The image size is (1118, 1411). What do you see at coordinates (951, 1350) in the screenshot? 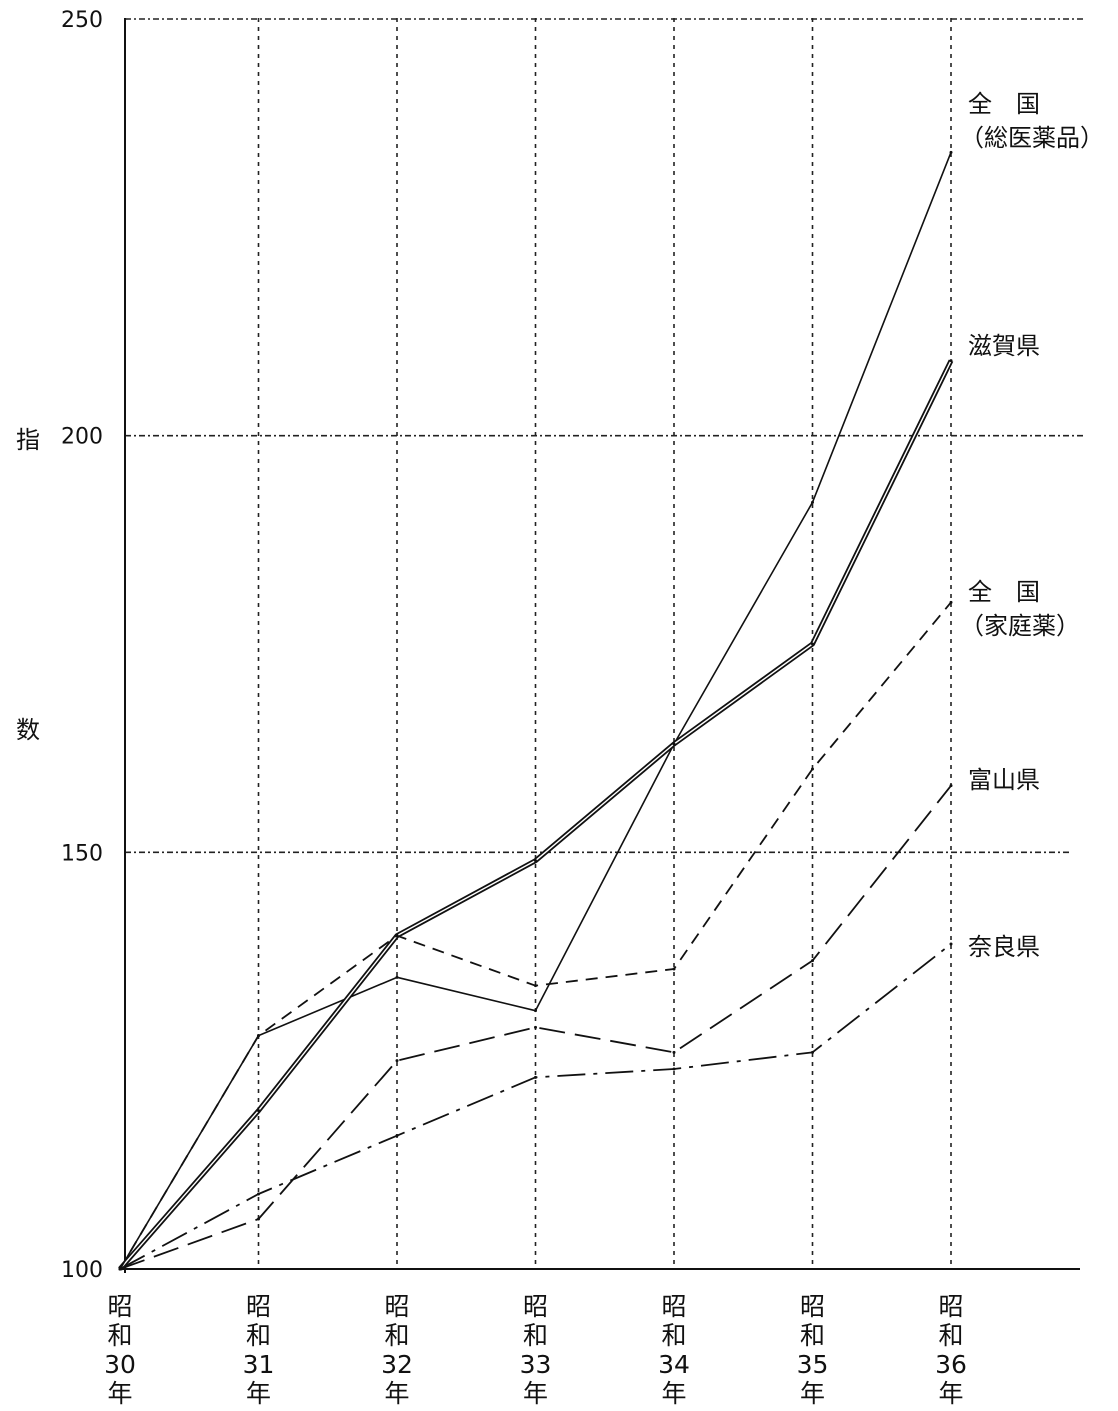
I see `x-tick-label: 昭和 36 年` at bounding box center [951, 1350].